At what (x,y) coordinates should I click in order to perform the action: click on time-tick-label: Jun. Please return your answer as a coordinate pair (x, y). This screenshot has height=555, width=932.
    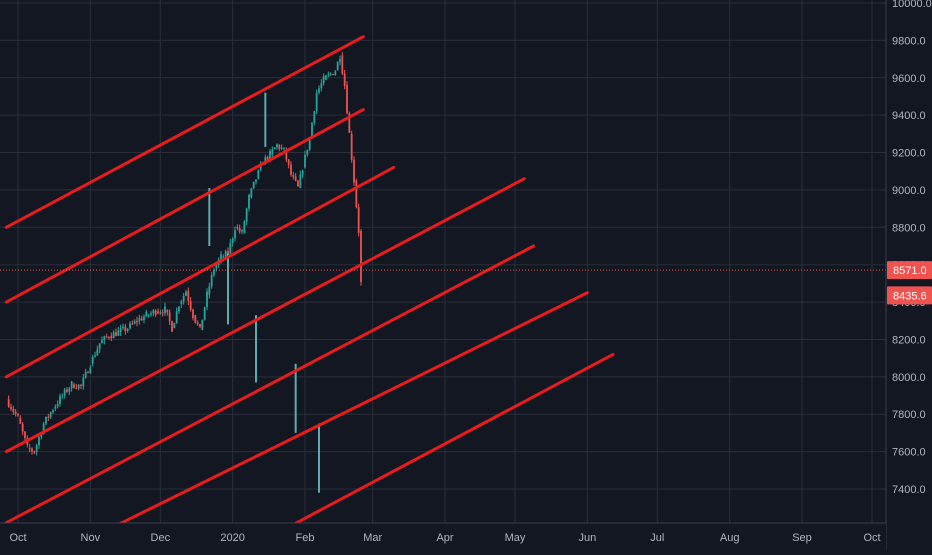
    Looking at the image, I should click on (587, 538).